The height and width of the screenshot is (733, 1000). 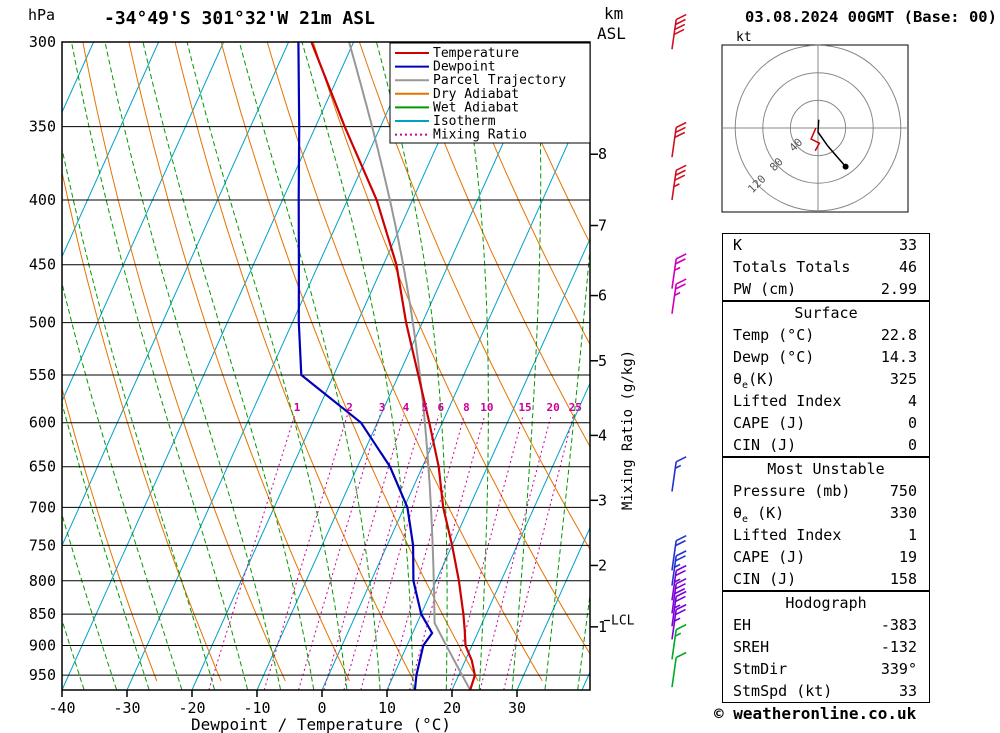 What do you see at coordinates (815, 713) in the screenshot?
I see `copyright: © weatheronline.co.uk` at bounding box center [815, 713].